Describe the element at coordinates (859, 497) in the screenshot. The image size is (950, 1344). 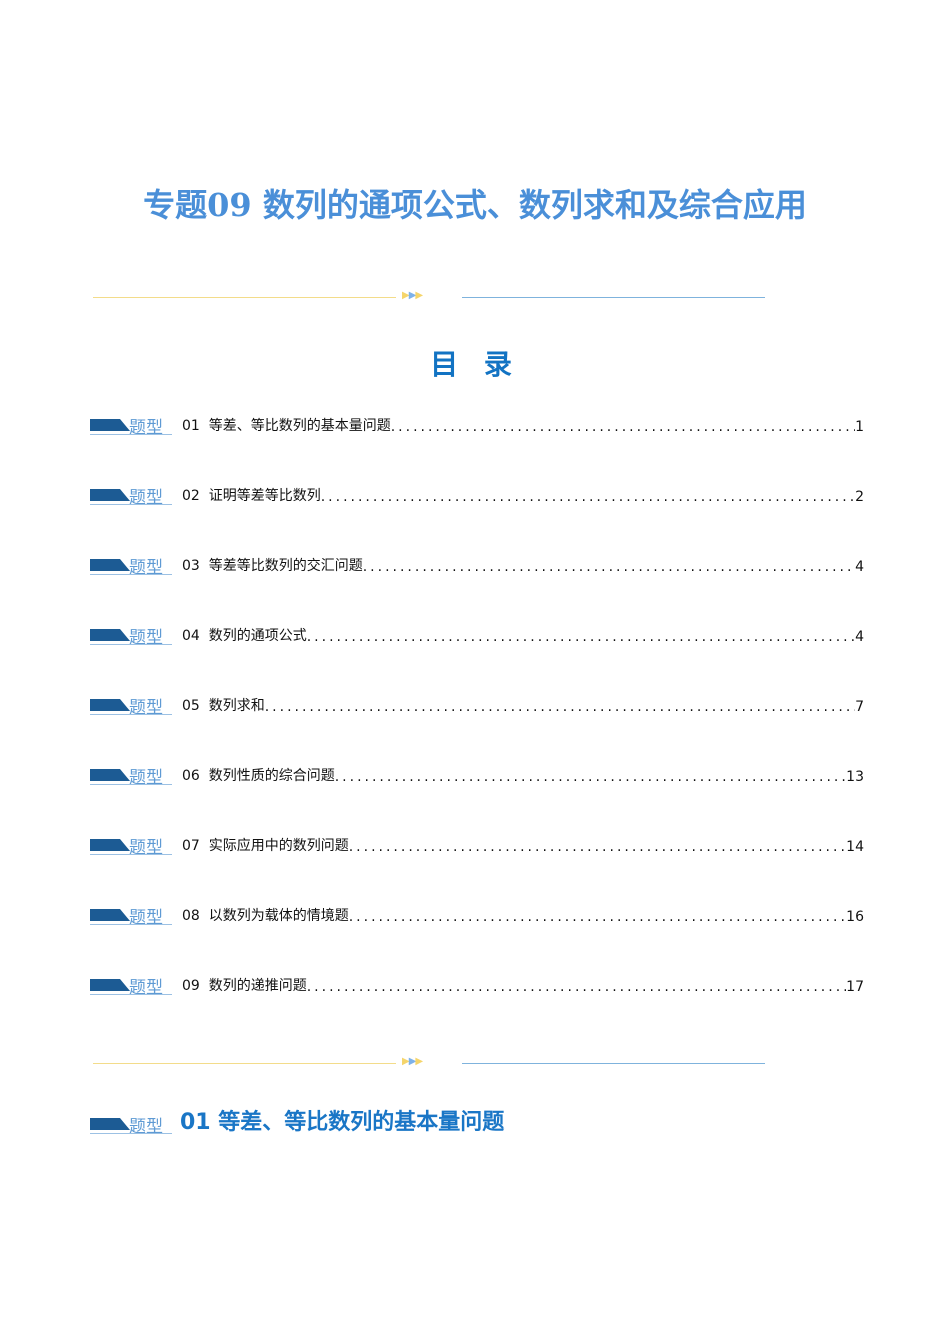
I see `toc-page-number: 2` at that location.